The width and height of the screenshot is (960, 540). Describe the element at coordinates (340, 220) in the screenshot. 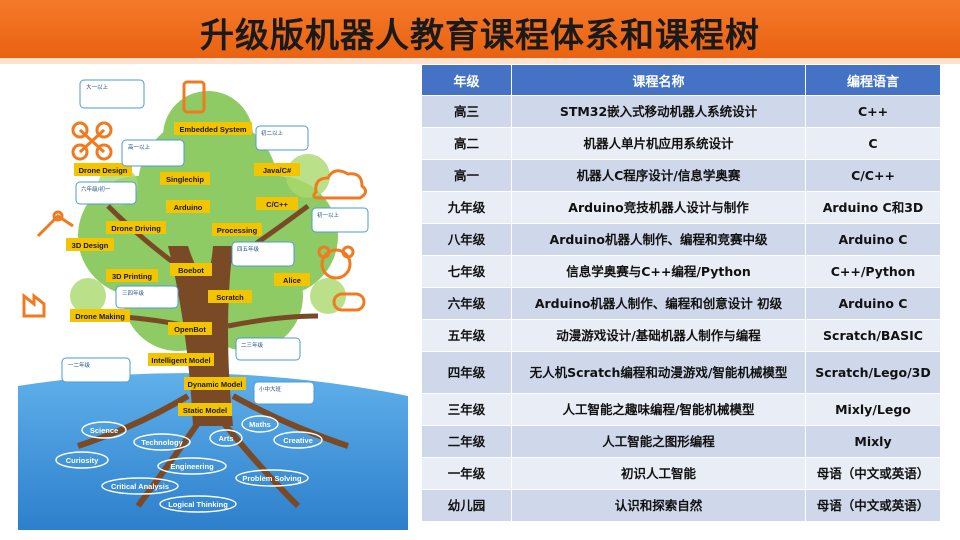

I see `bubble-chuyi: 初一以上` at that location.